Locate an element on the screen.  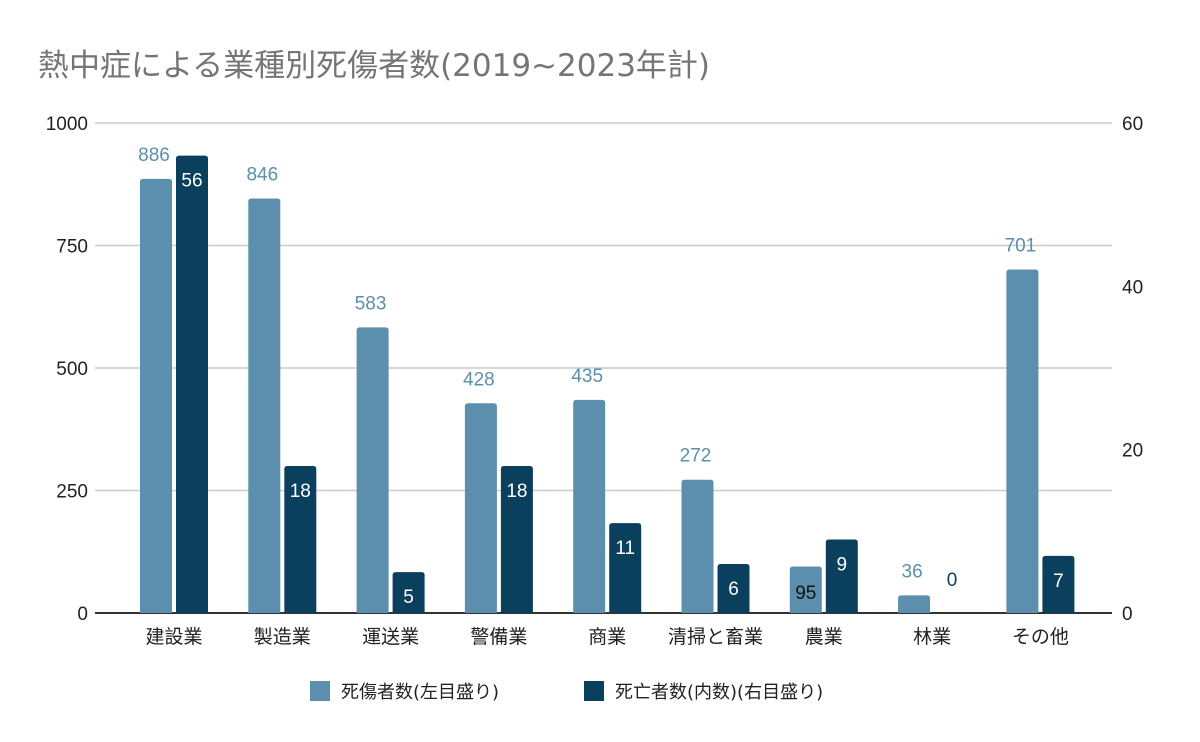
data-label-deaths: 7 is located at coordinates (1058, 581).